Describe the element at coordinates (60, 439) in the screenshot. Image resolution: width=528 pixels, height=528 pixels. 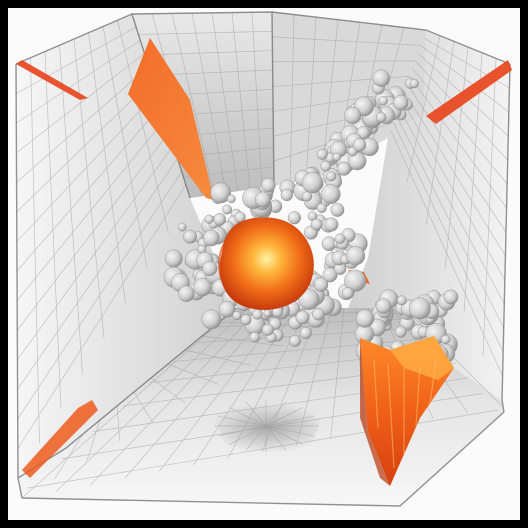
I see `left-floor-glow` at that location.